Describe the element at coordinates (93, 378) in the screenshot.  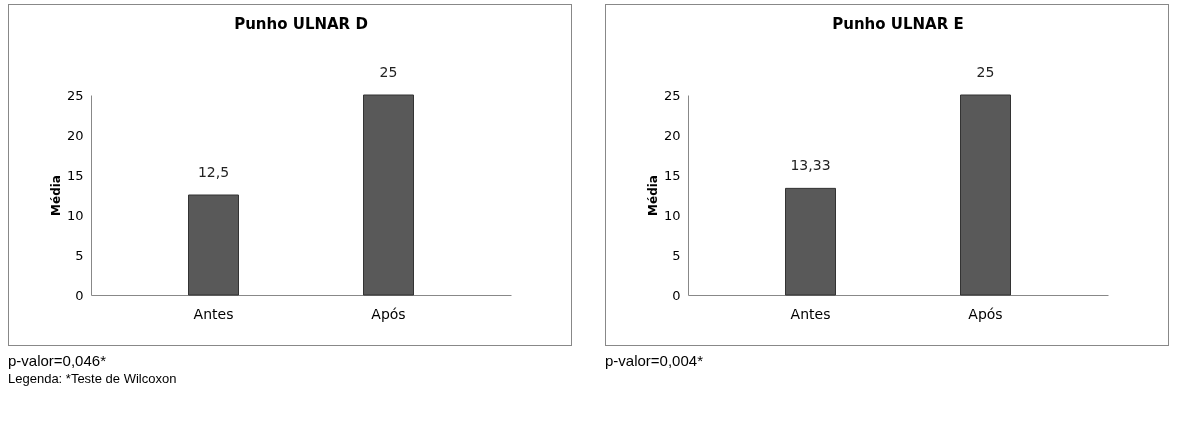
I see `text: Legenda: *Teste de Wilcoxon` at that location.